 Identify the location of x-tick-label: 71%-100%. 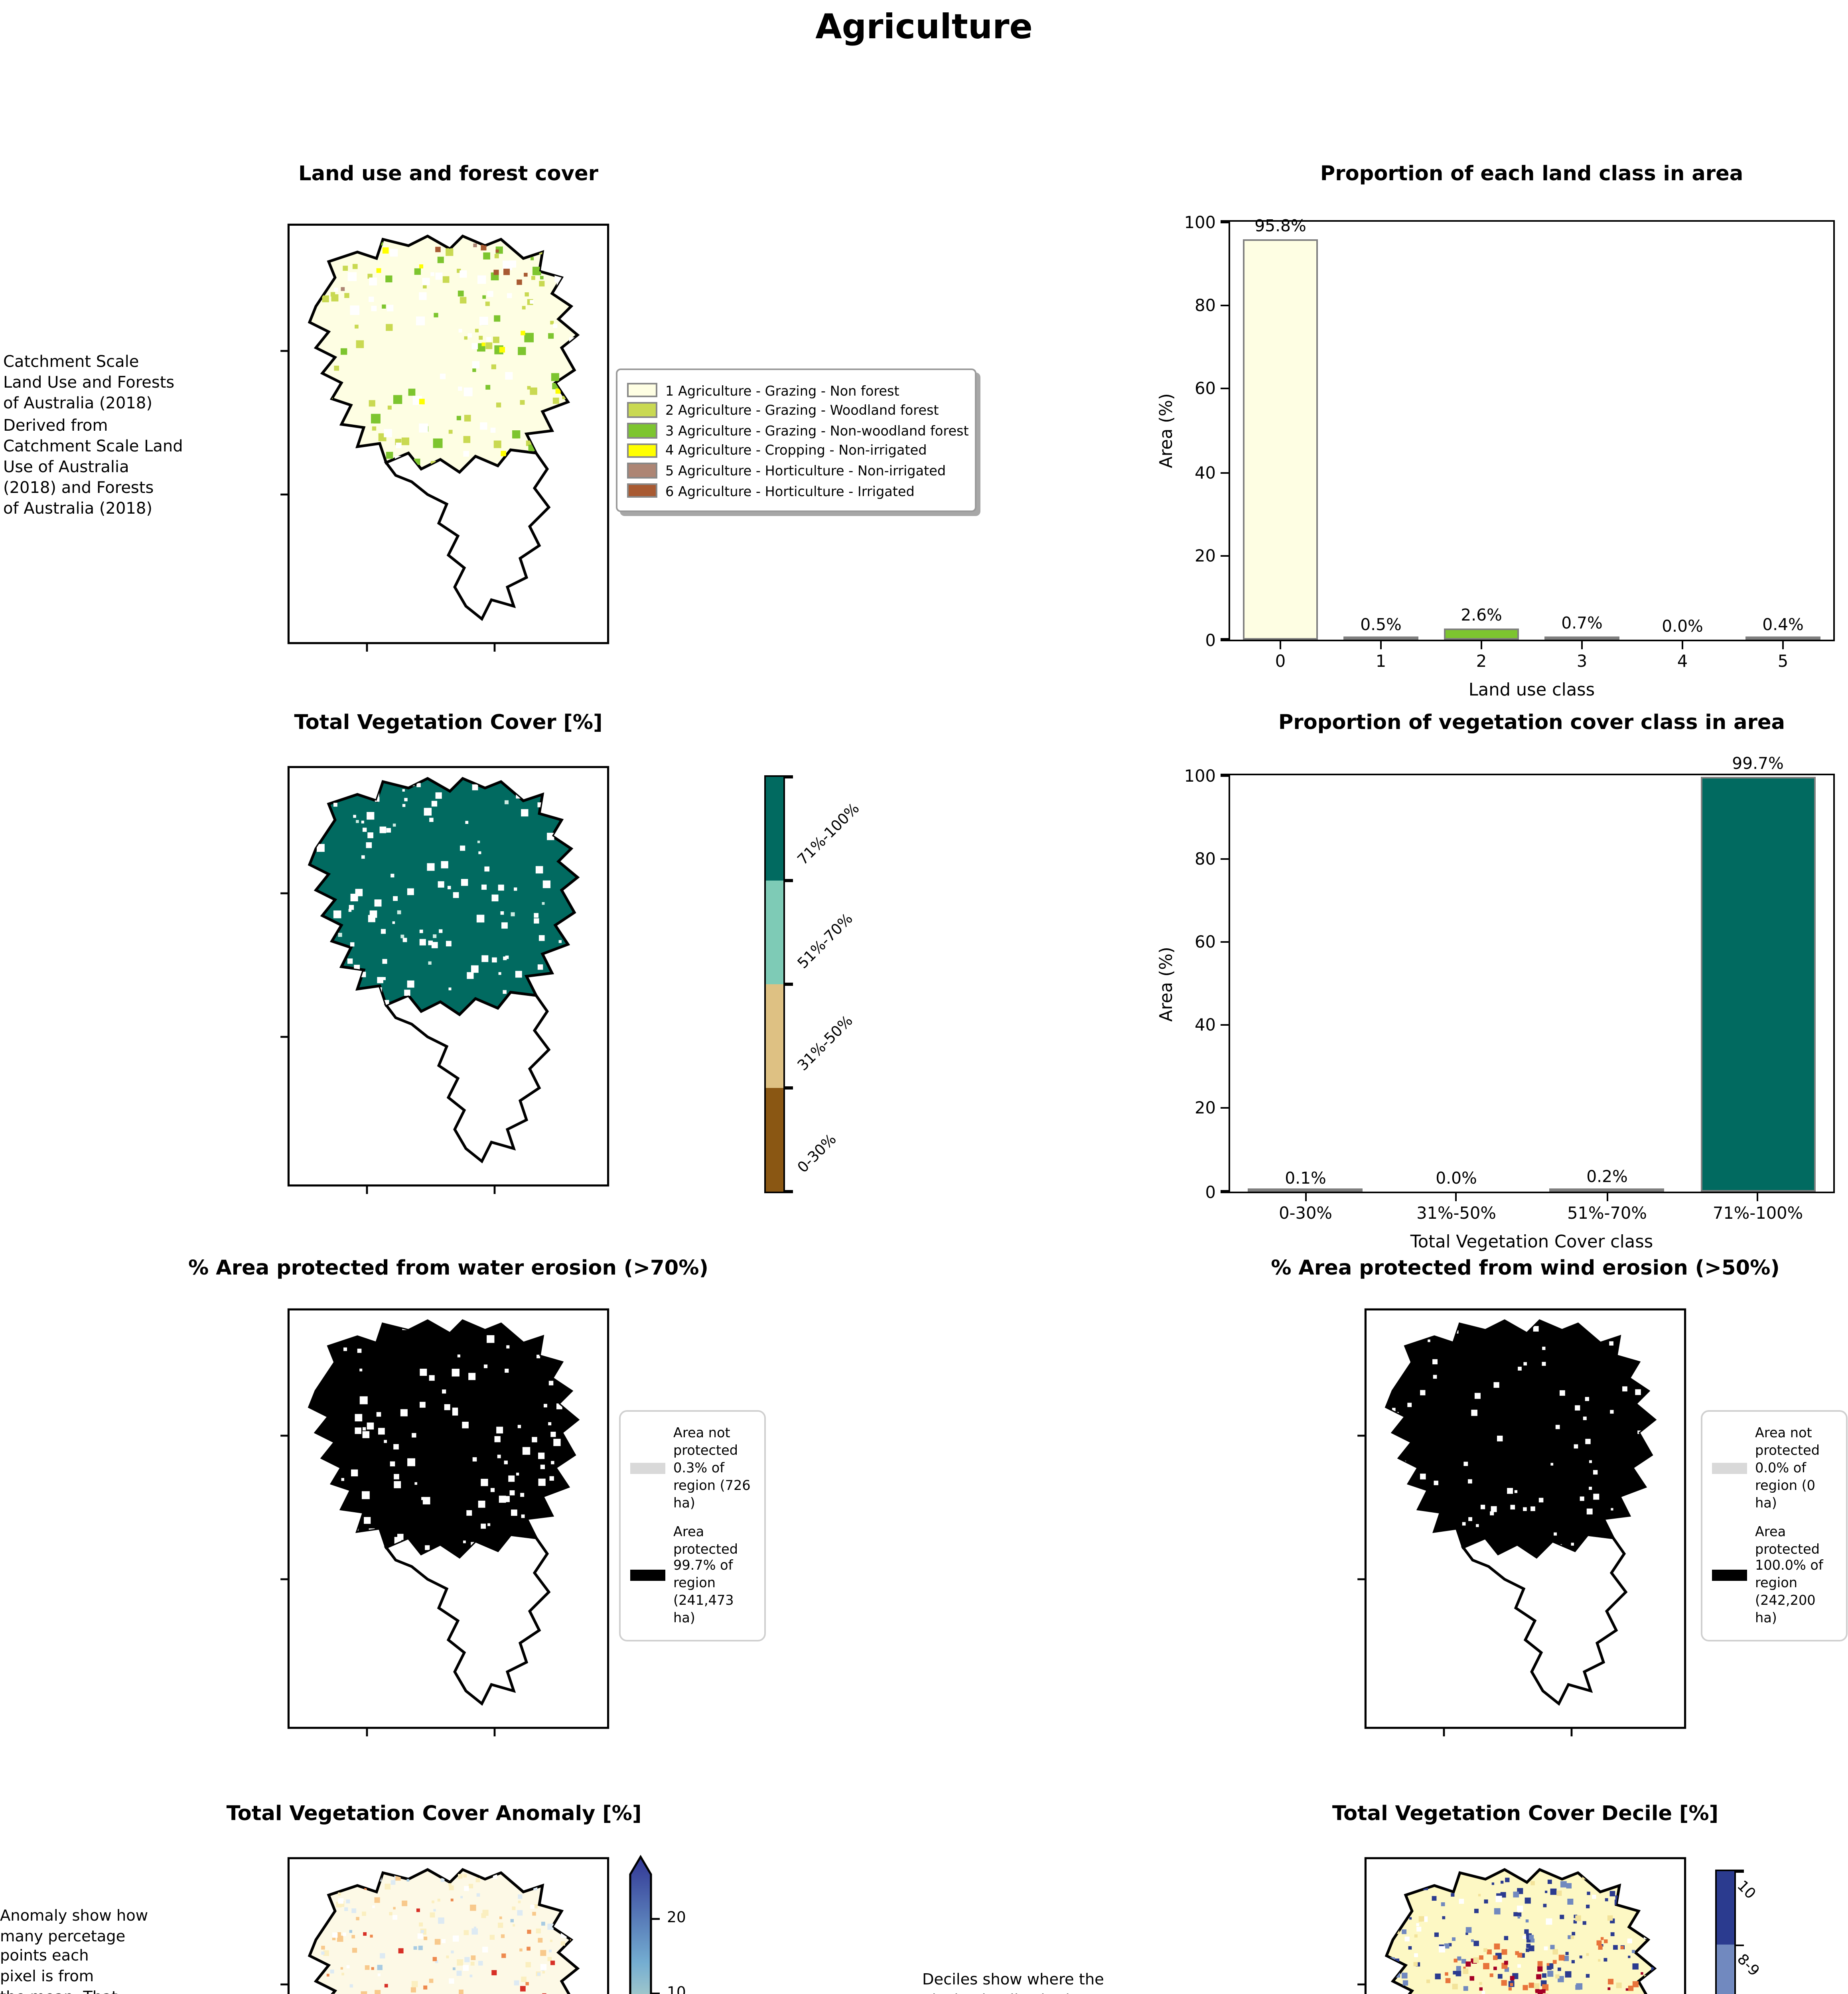
(1757, 1214).